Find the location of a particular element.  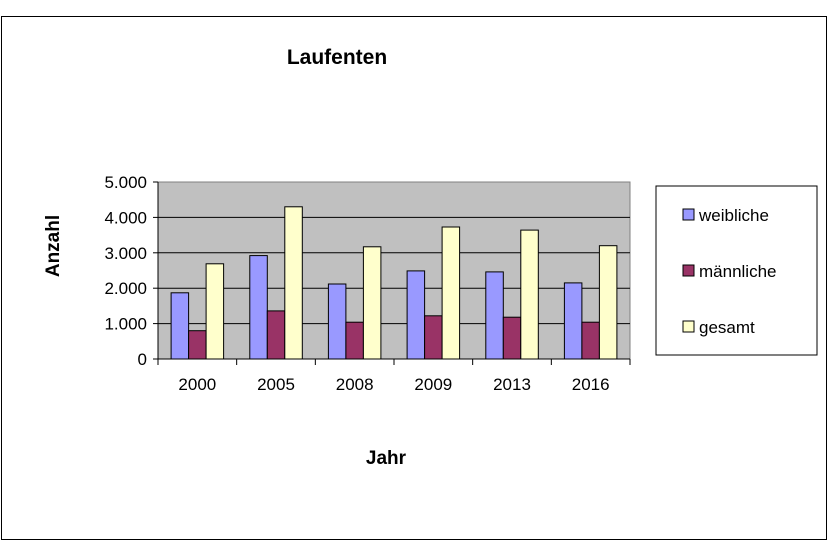

bar-gesamt-2013 is located at coordinates (529, 294).